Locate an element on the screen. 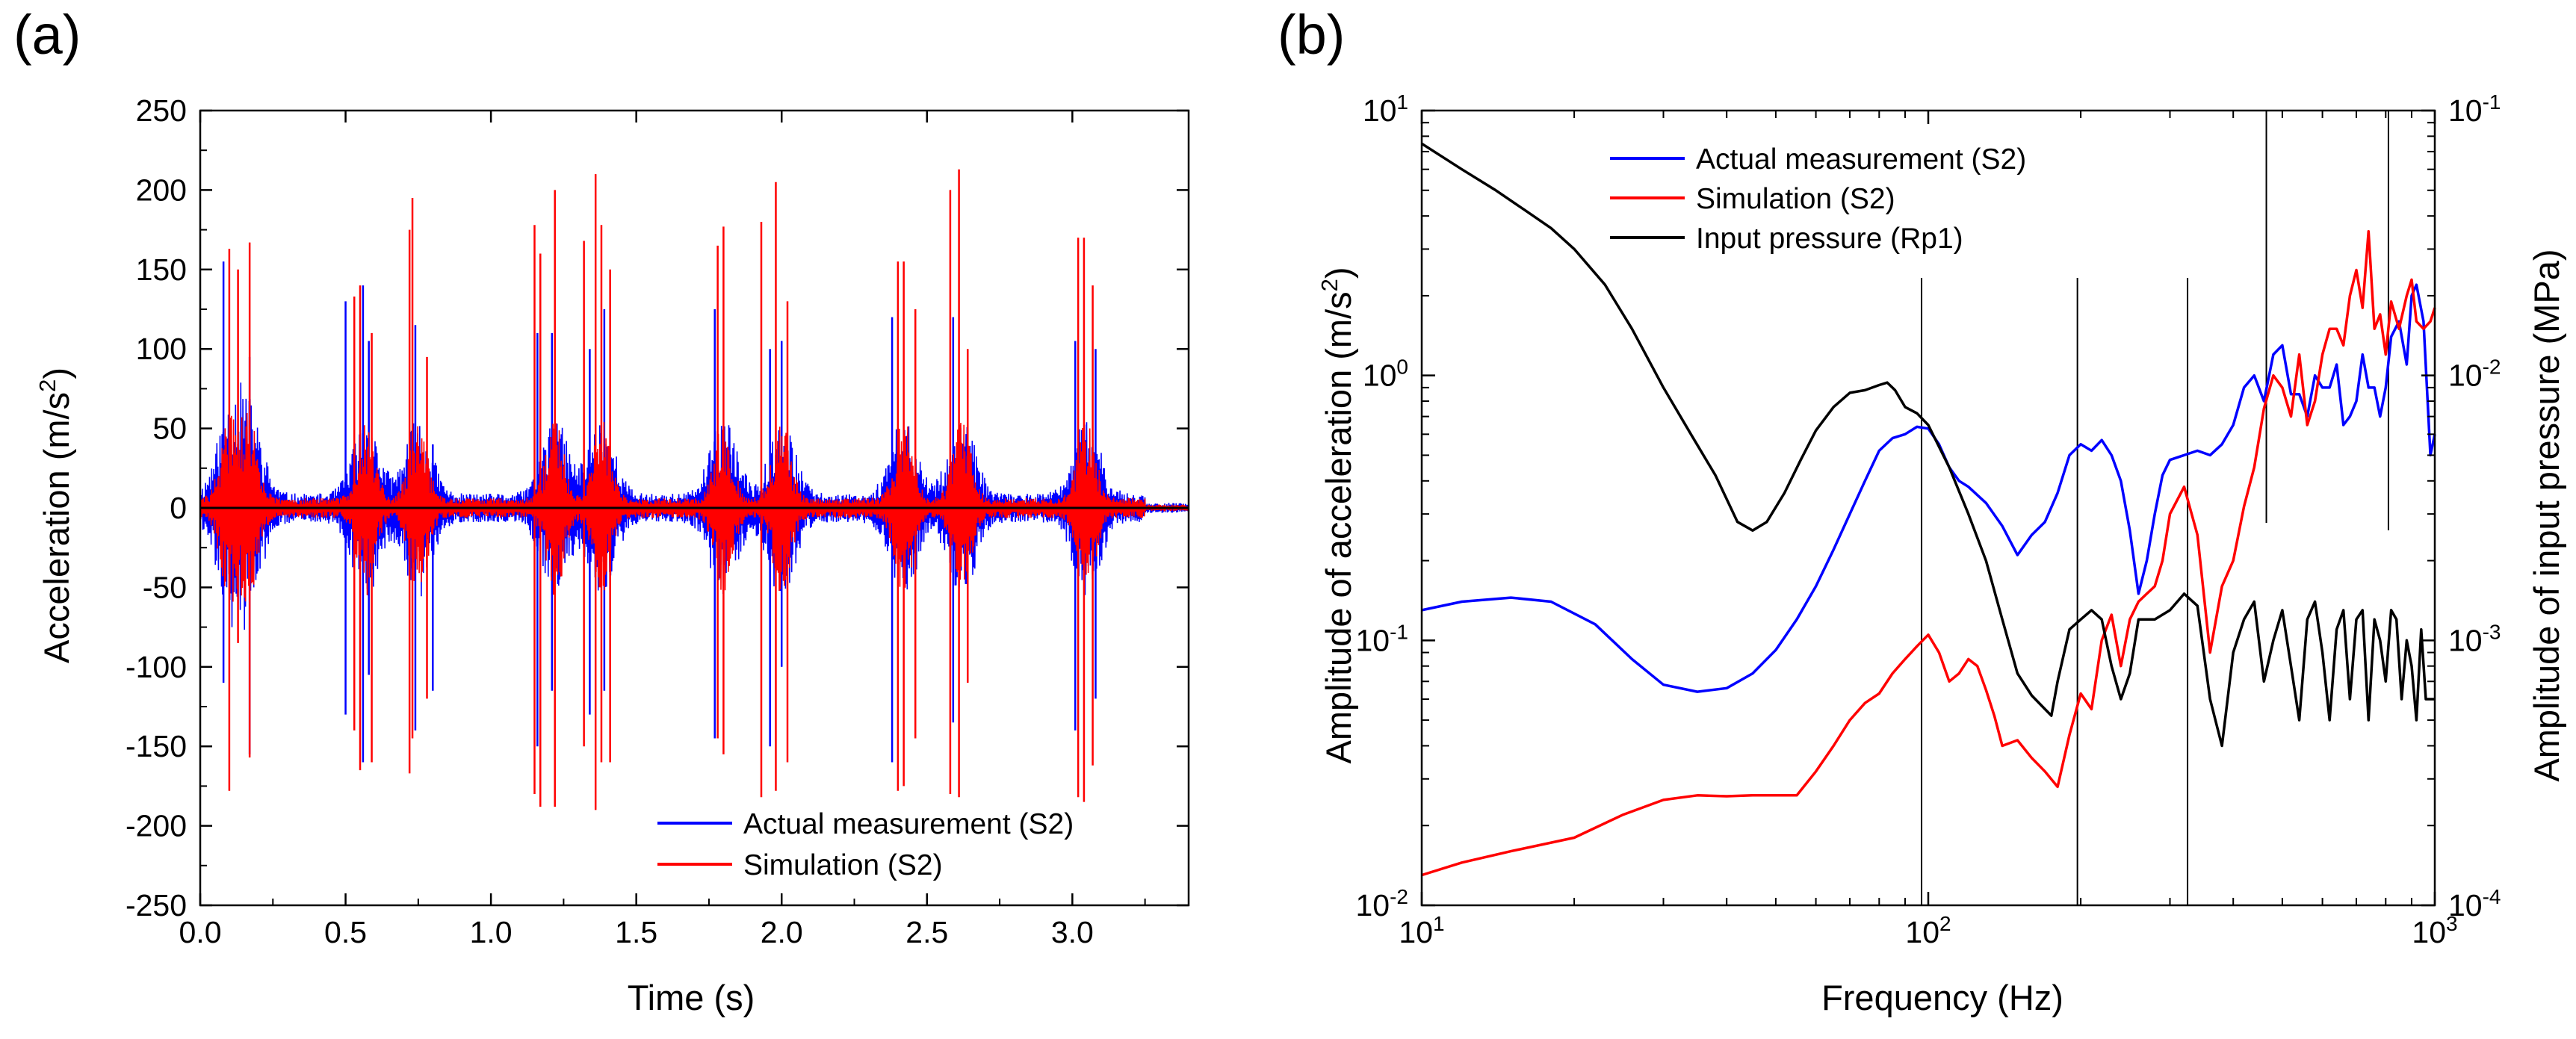 The width and height of the screenshot is (2576, 1039). x-tick-label-6: 3.0 is located at coordinates (1072, 932).